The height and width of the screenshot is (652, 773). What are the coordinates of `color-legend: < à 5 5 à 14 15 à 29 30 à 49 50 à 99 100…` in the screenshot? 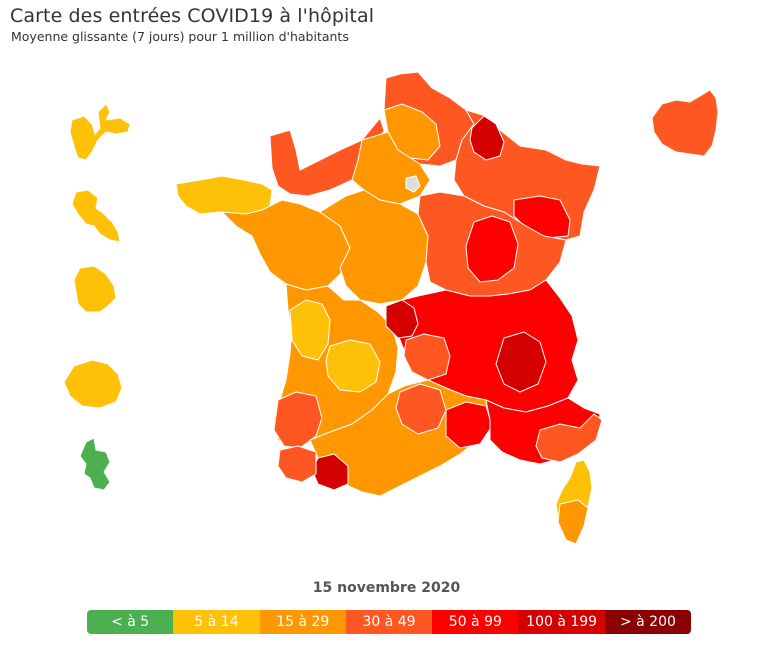 It's located at (389, 622).